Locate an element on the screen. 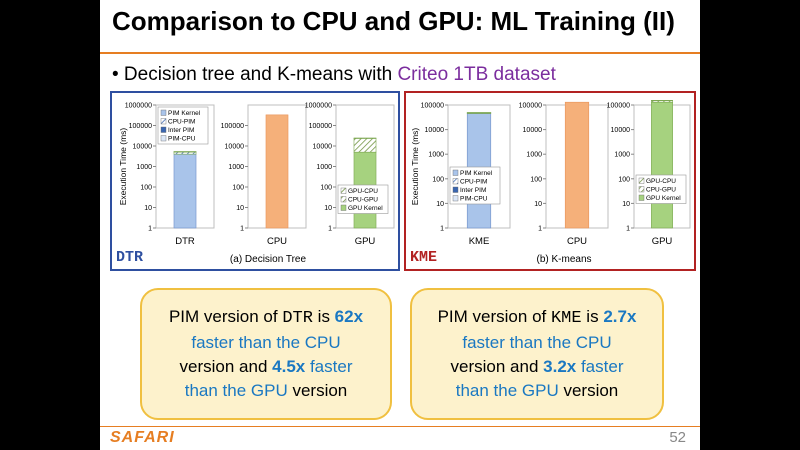 Image resolution: width=800 pixels, height=450 pixels. title-divider is located at coordinates (400, 53).